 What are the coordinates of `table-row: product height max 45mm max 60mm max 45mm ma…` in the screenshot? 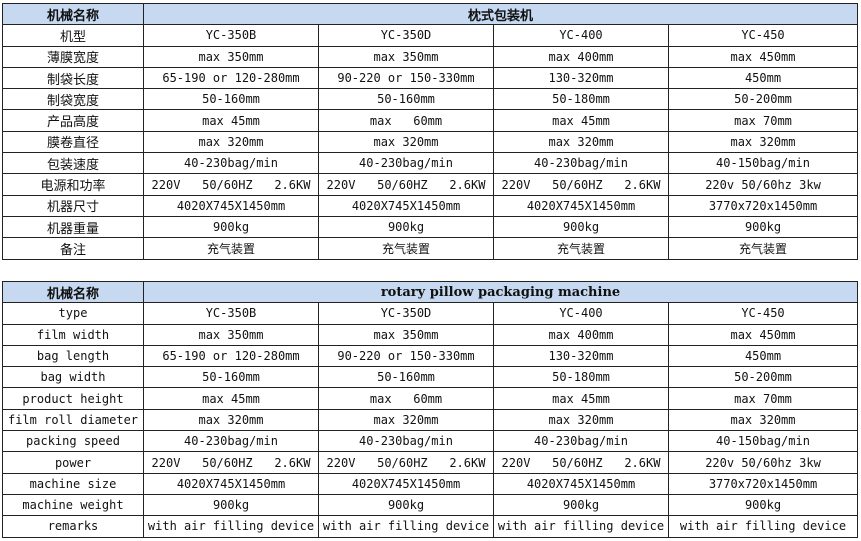 It's located at (430, 398).